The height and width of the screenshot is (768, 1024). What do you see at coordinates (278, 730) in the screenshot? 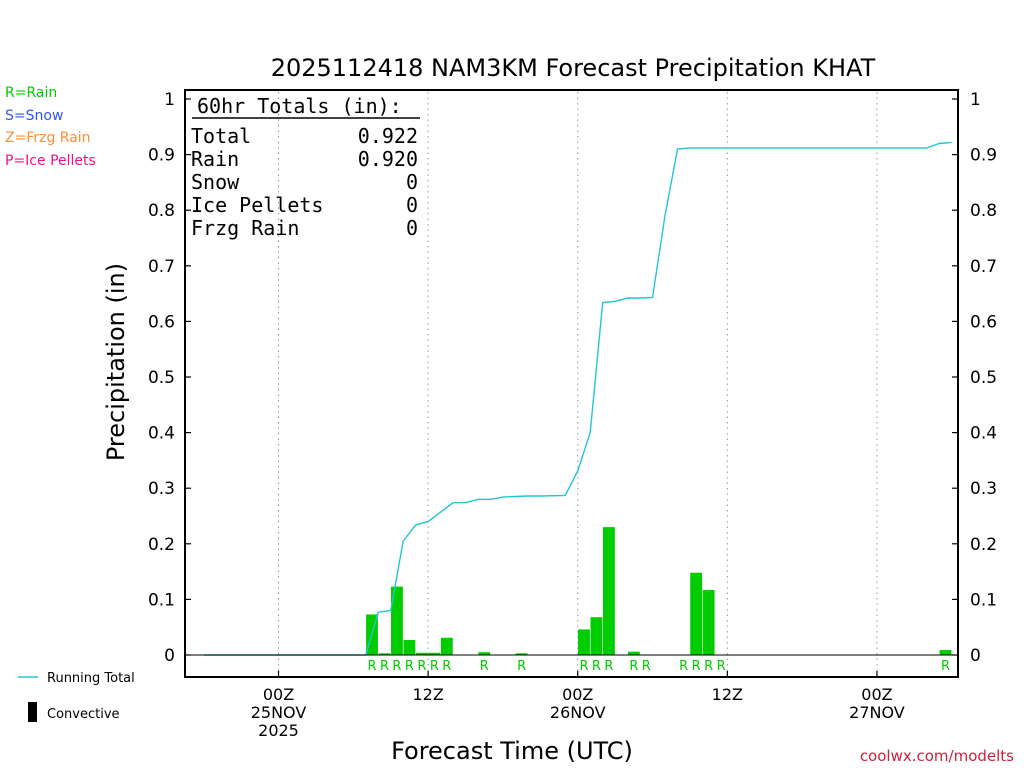
I see `x-tick-label: 2025` at bounding box center [278, 730].